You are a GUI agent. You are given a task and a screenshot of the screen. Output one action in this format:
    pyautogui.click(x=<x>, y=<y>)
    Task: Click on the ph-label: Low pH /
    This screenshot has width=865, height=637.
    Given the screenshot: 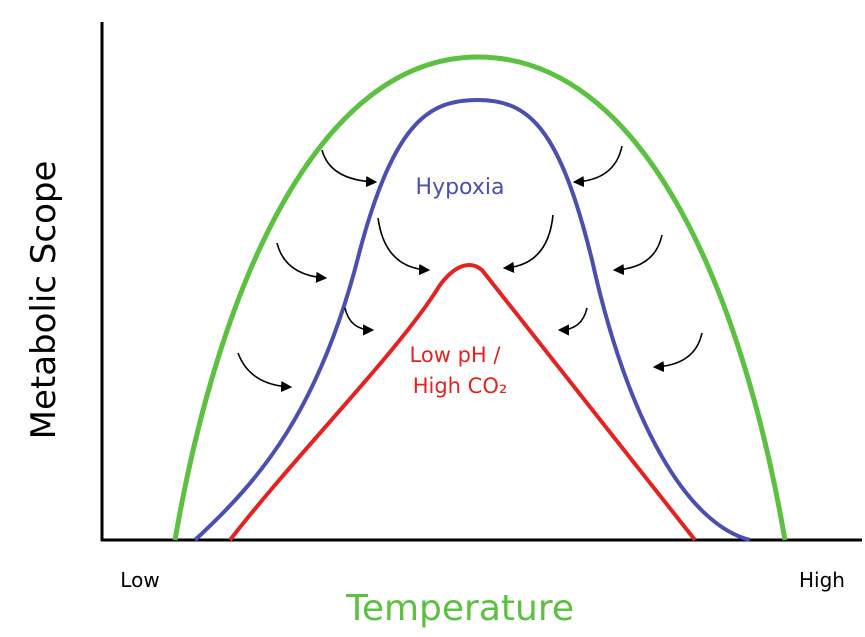 What is the action you would take?
    pyautogui.click(x=456, y=355)
    